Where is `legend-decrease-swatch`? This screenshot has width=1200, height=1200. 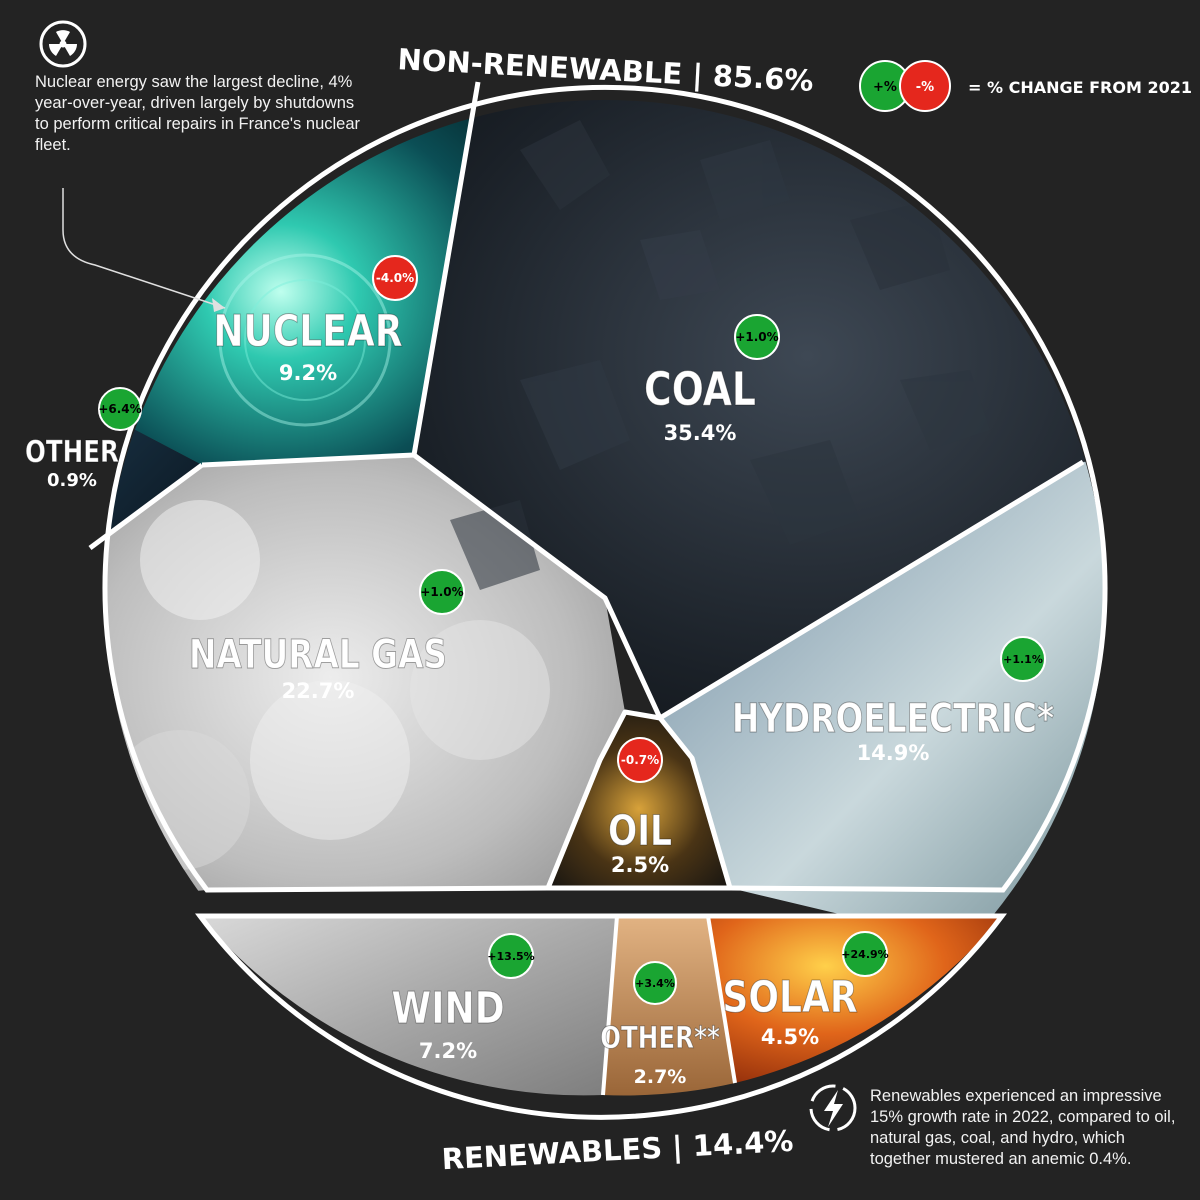
legend-decrease-swatch is located at coordinates (925, 86).